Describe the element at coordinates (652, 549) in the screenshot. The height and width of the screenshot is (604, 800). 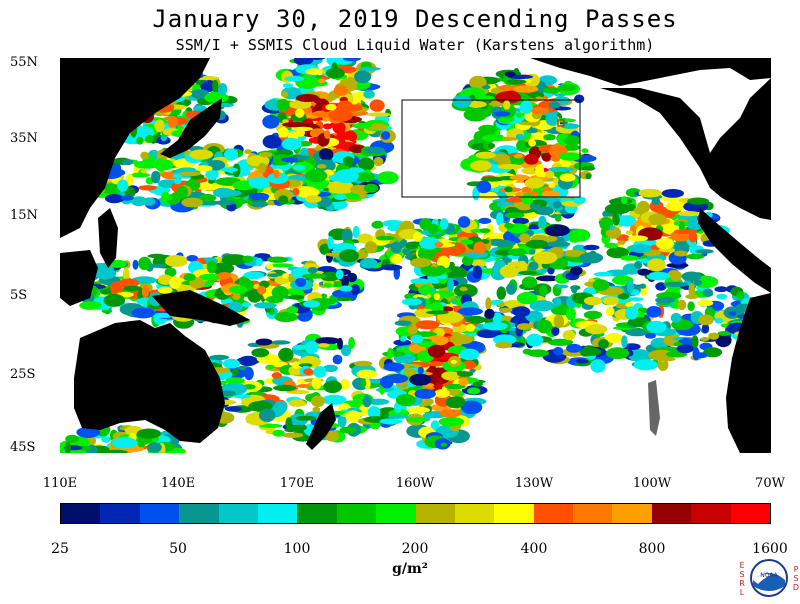
I see `colorbar-tick-800: 800` at that location.